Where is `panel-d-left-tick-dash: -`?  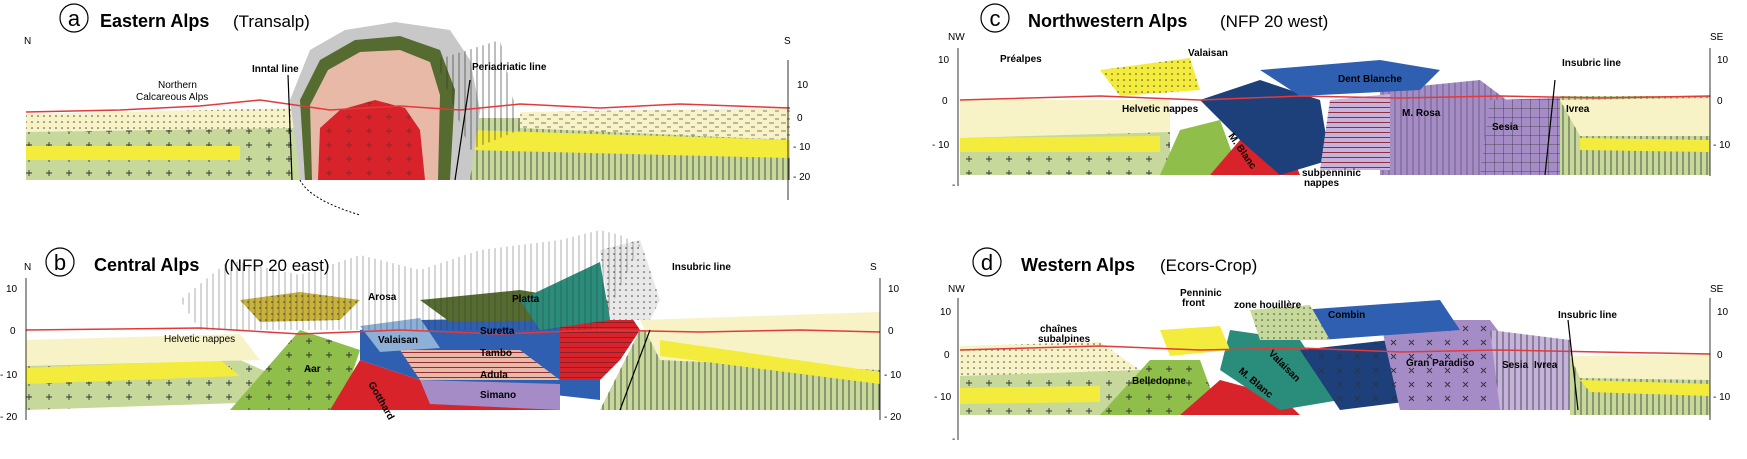
panel-d-left-tick-dash: - is located at coordinates (953, 439).